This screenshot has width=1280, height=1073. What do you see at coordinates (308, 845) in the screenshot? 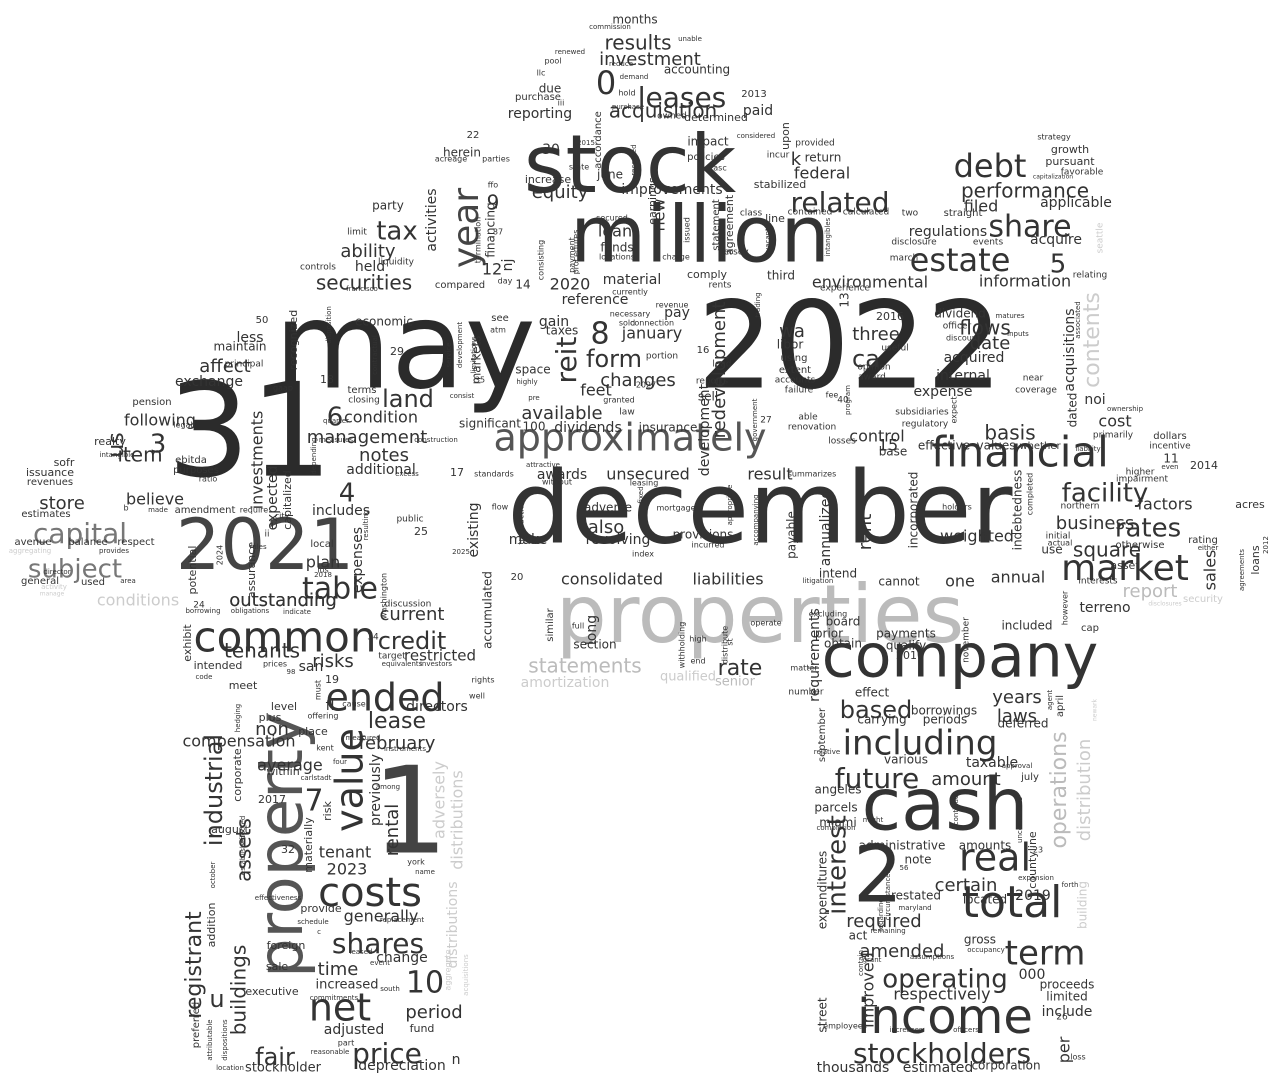
I see `cloud-word: materially` at bounding box center [308, 845].